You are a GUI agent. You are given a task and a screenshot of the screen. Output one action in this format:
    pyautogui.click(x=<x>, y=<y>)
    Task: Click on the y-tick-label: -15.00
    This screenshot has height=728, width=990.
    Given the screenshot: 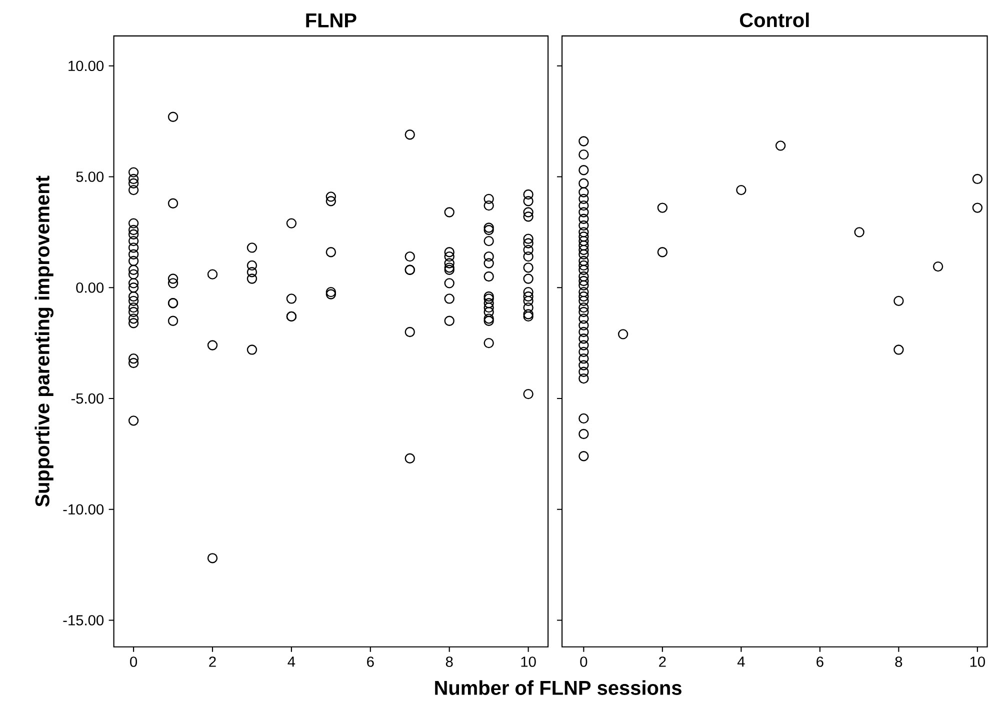 What is the action you would take?
    pyautogui.click(x=83, y=620)
    